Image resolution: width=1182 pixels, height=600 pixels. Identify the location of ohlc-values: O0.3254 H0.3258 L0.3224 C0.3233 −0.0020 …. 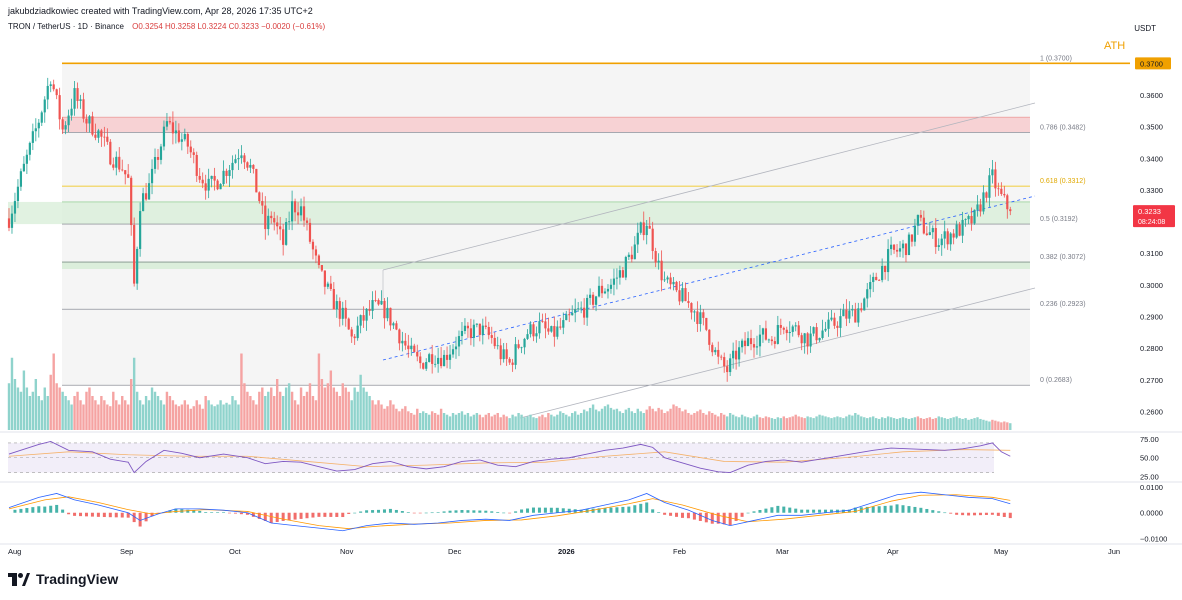
(229, 26).